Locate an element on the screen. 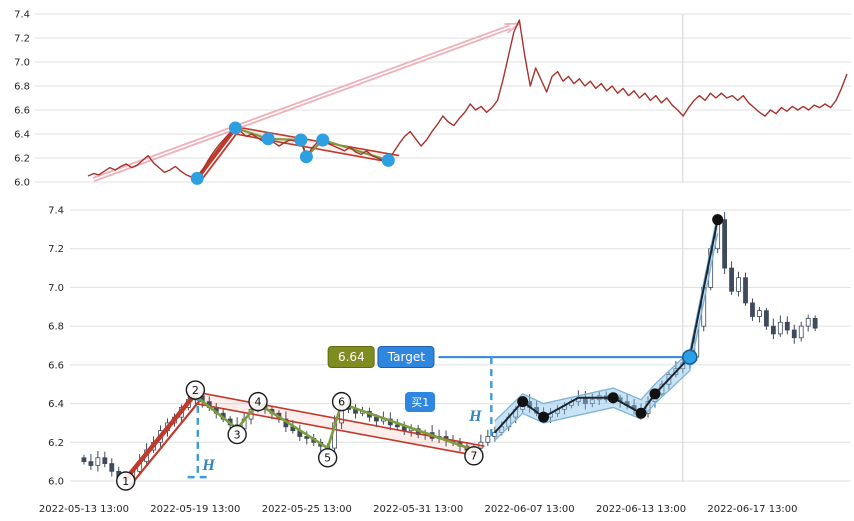 The height and width of the screenshot is (521, 854). x-tick-label: 2022-06-13 13:00 is located at coordinates (641, 509).